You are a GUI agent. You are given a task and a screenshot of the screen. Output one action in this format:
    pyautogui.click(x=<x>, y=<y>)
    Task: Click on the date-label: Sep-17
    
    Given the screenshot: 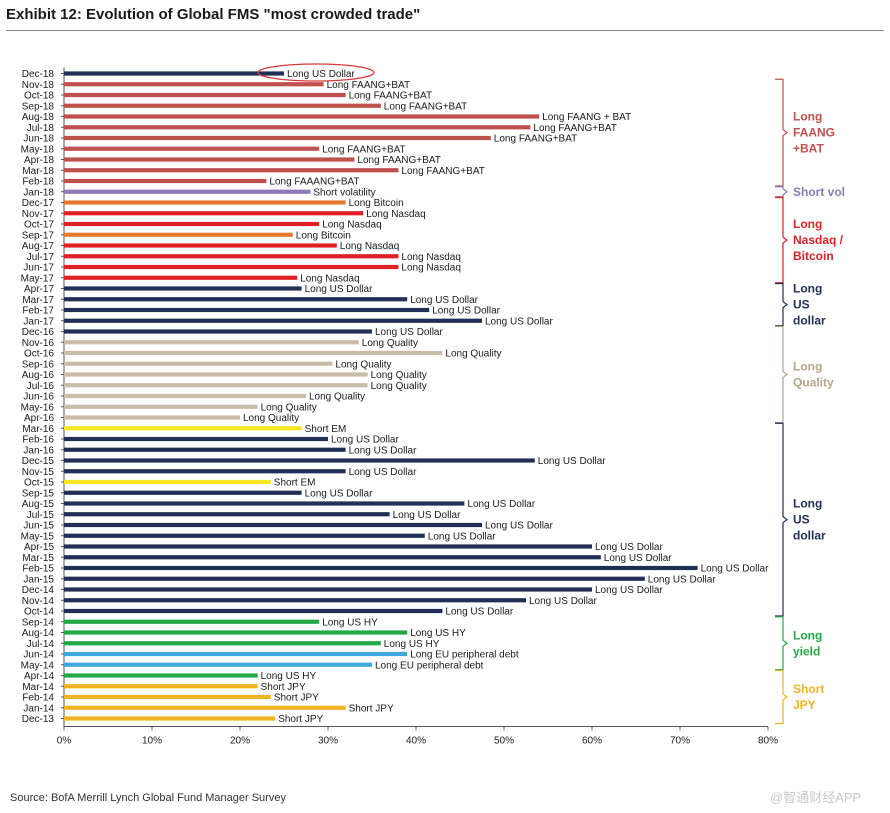 What is the action you would take?
    pyautogui.click(x=38, y=235)
    